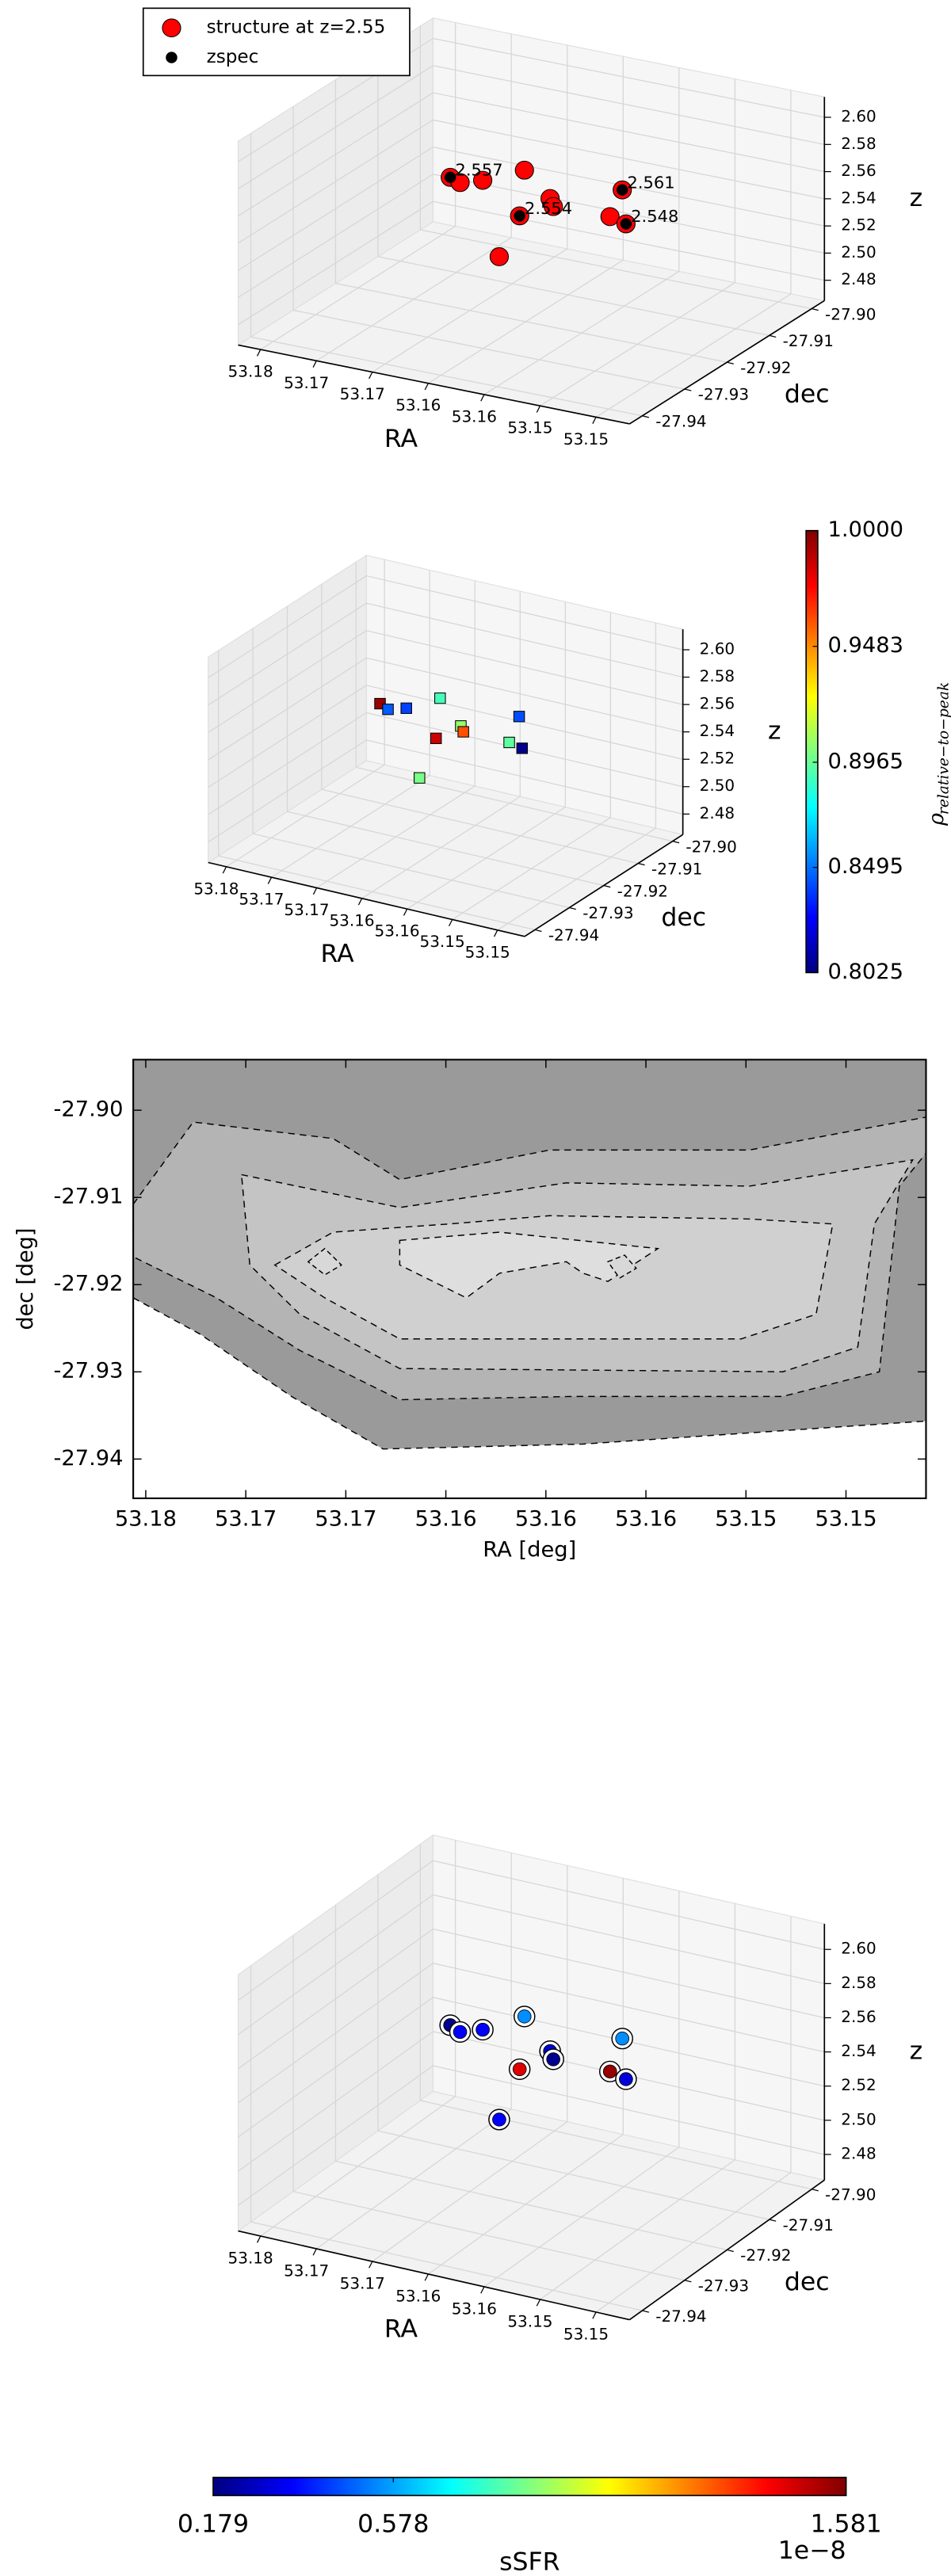 This screenshot has height=2576, width=951. What do you see at coordinates (865, 867) in the screenshot?
I see `colorbar-tick-label: 0.8495` at bounding box center [865, 867].